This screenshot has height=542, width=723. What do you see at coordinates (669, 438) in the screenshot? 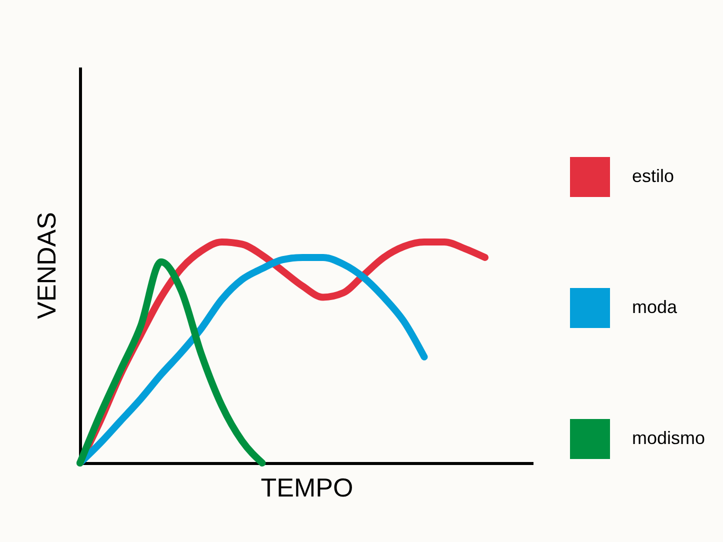
I see `legend-label: modismo` at bounding box center [669, 438].